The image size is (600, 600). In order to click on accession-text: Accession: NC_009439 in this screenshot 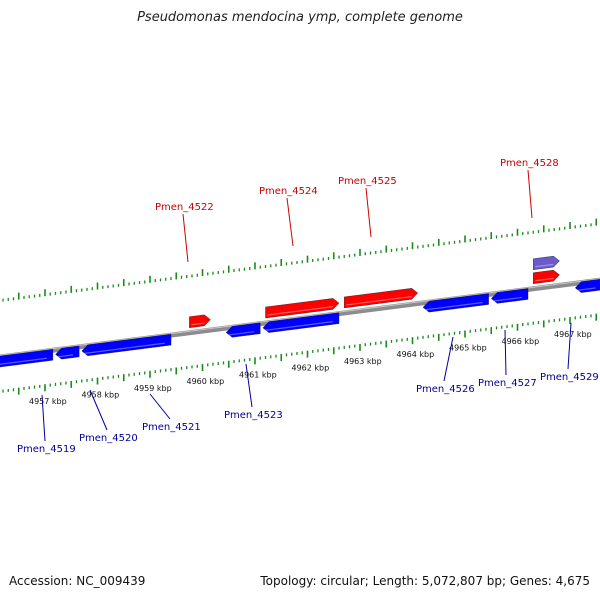, I will do `click(77, 581)`.